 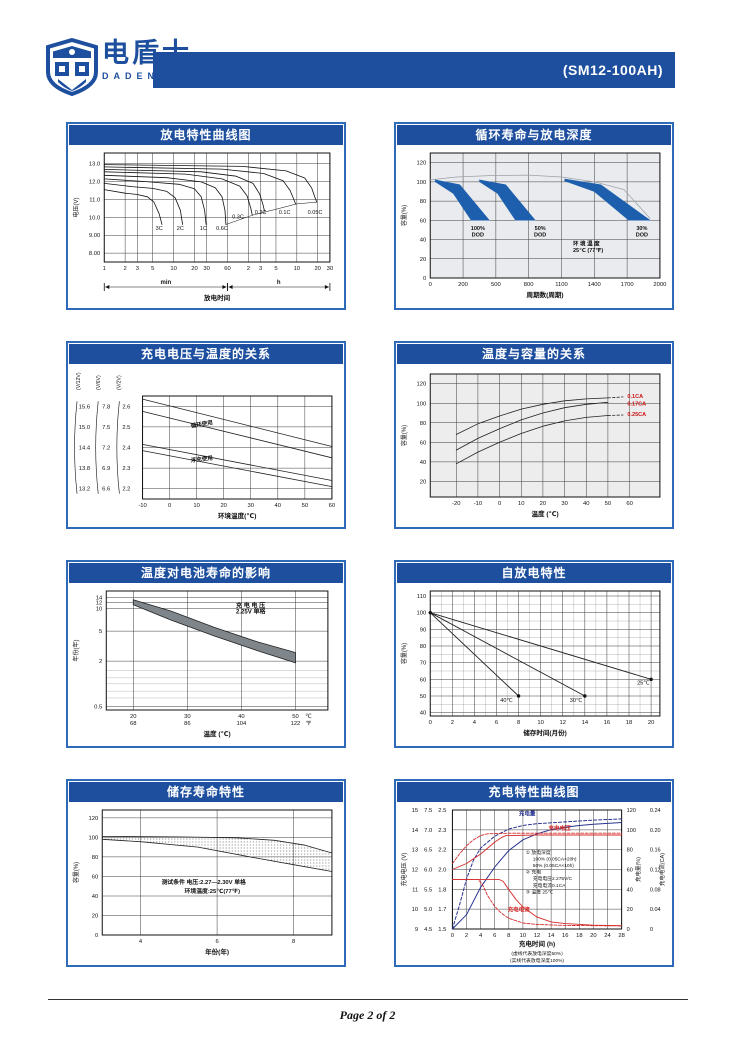 I want to click on svg-text: 13.8, so click(x=84, y=469).